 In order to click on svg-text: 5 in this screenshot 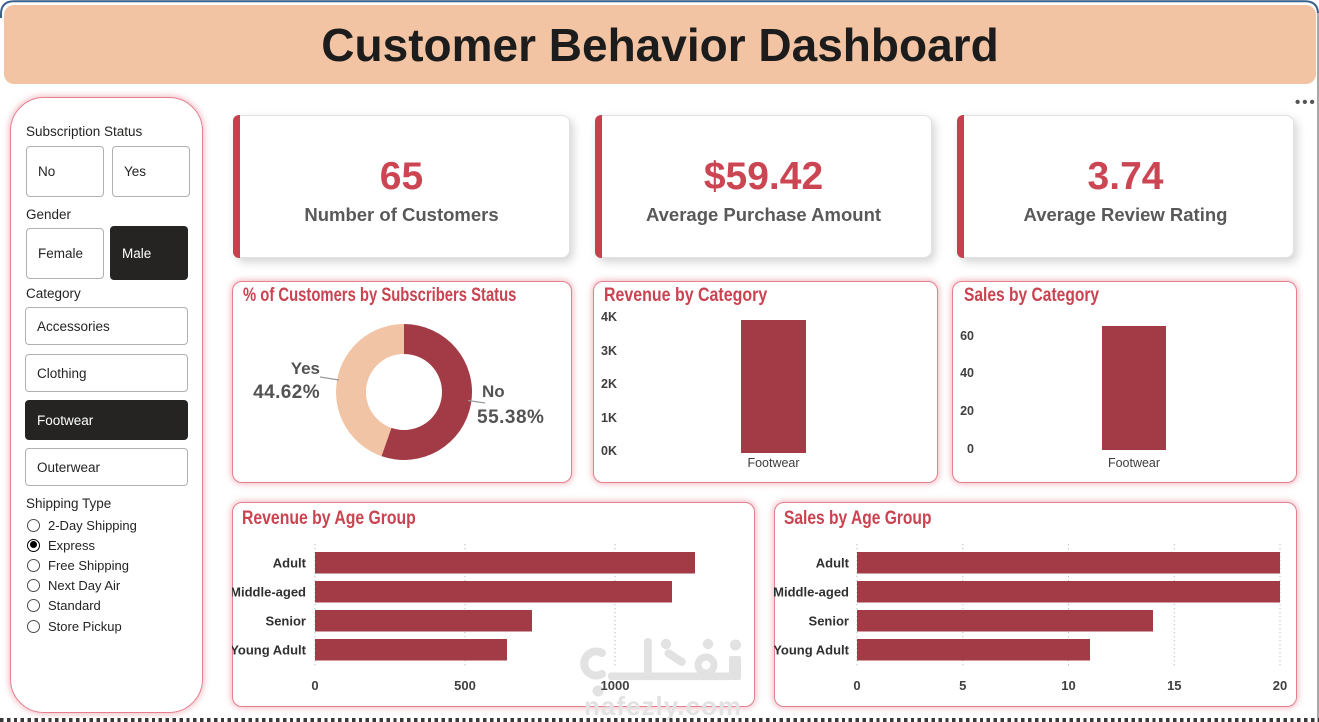, I will do `click(962, 685)`.